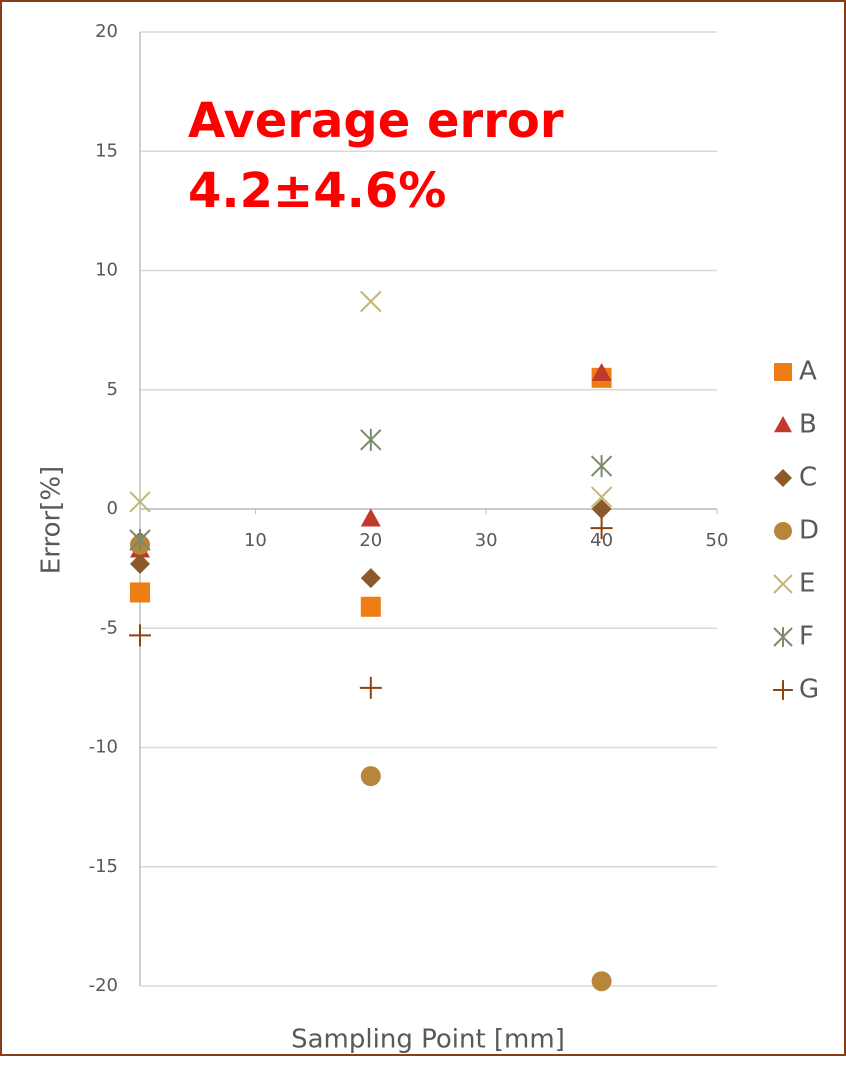 The image size is (846, 1067). I want to click on legend-label: E, so click(807, 584).